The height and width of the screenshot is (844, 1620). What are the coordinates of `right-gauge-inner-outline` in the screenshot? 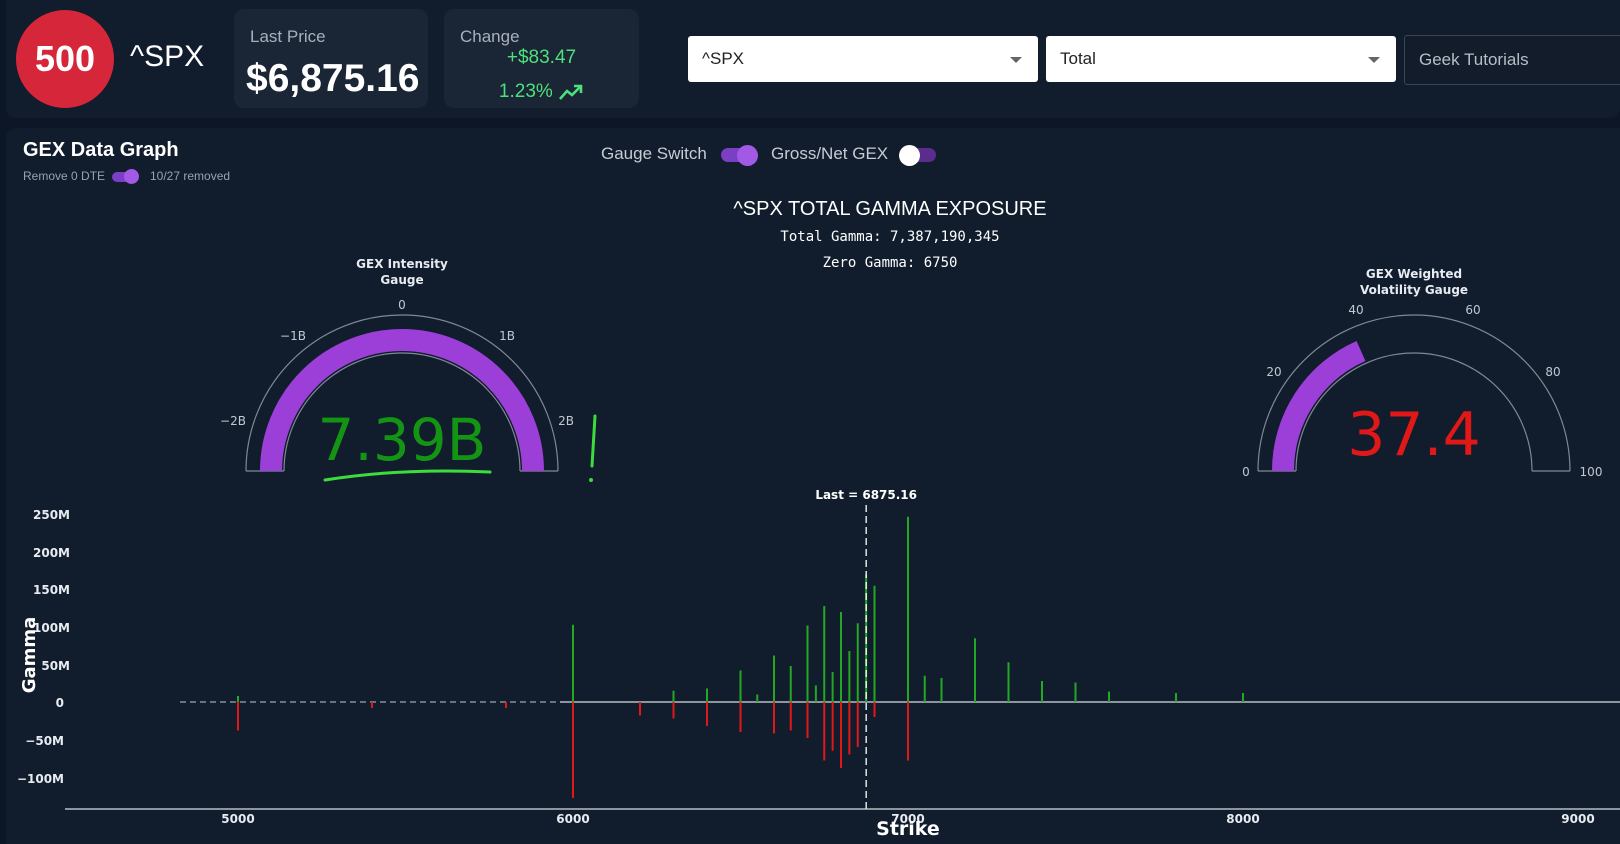 It's located at (1414, 412).